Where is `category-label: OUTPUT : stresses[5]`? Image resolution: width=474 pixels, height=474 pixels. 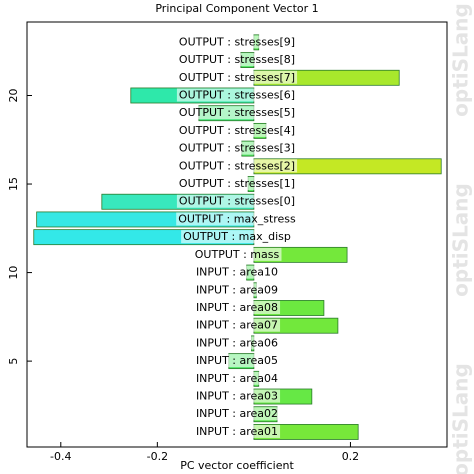
category-label: OUTPUT : stresses[5] is located at coordinates (237, 112).